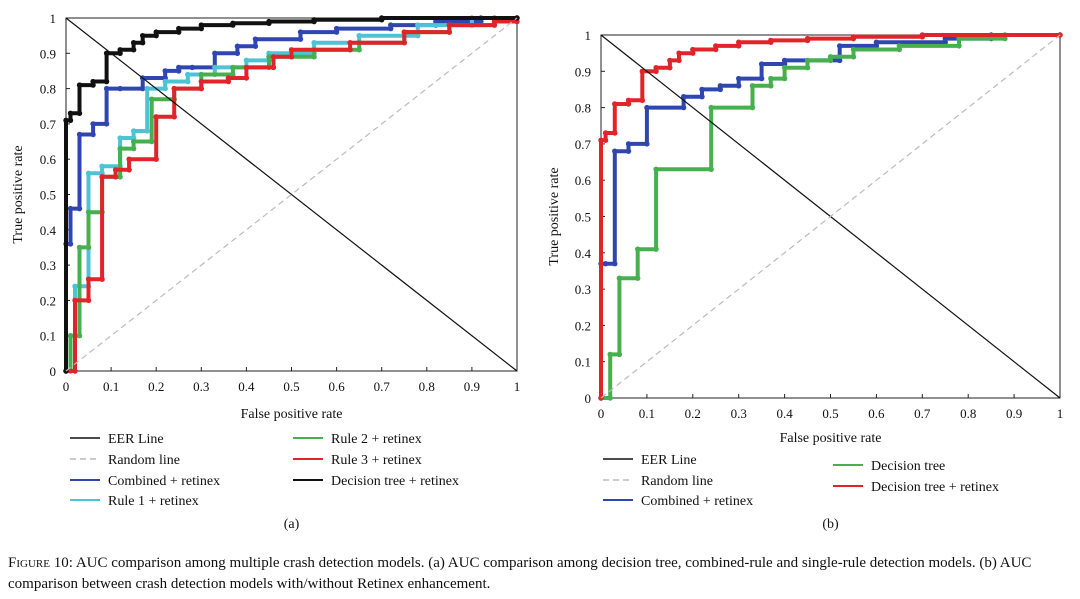 This screenshot has width=1080, height=599. Describe the element at coordinates (382, 386) in the screenshot. I see `x-tick-label: 0.7` at that location.